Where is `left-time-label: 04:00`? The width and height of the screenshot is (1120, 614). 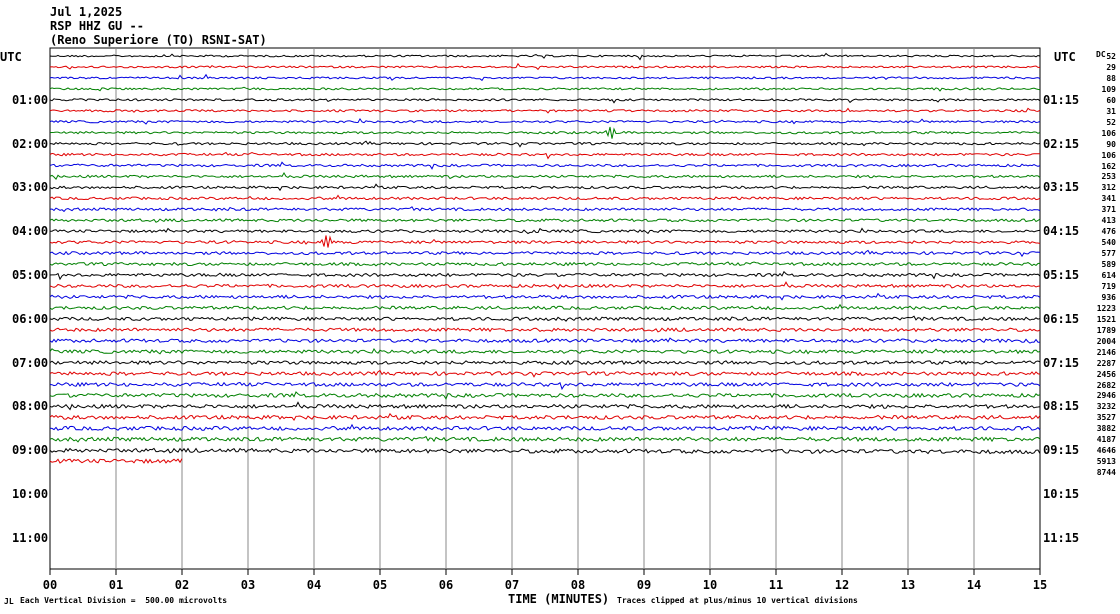
left-time-label: 04:00 is located at coordinates (30, 231).